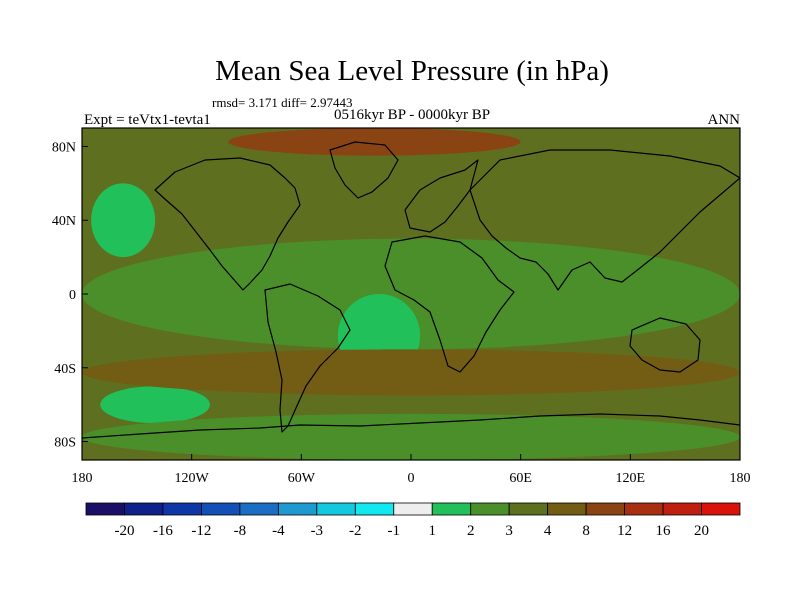  Describe the element at coordinates (412, 71) in the screenshot. I see `chart-title: Mean Sea Level Pressure (in hPa)` at that location.